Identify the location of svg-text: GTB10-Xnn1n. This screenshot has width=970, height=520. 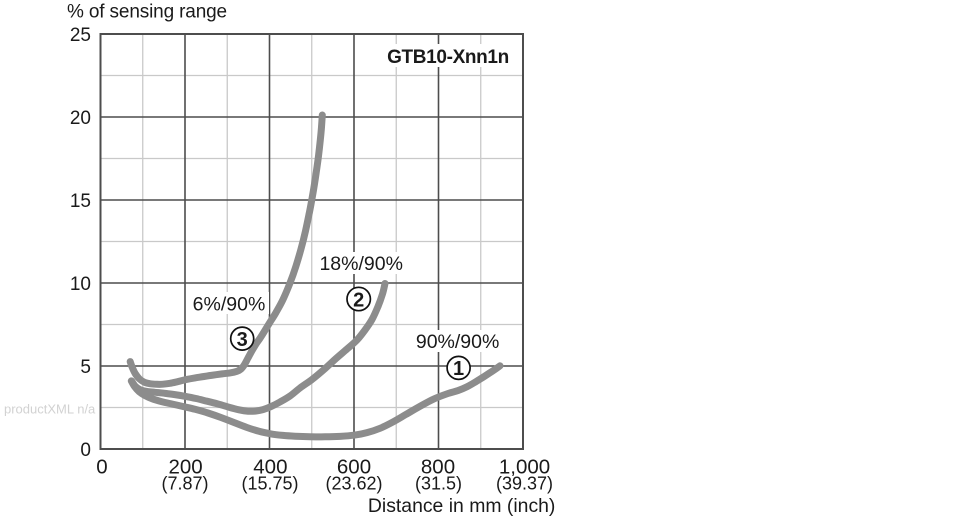
(448, 57).